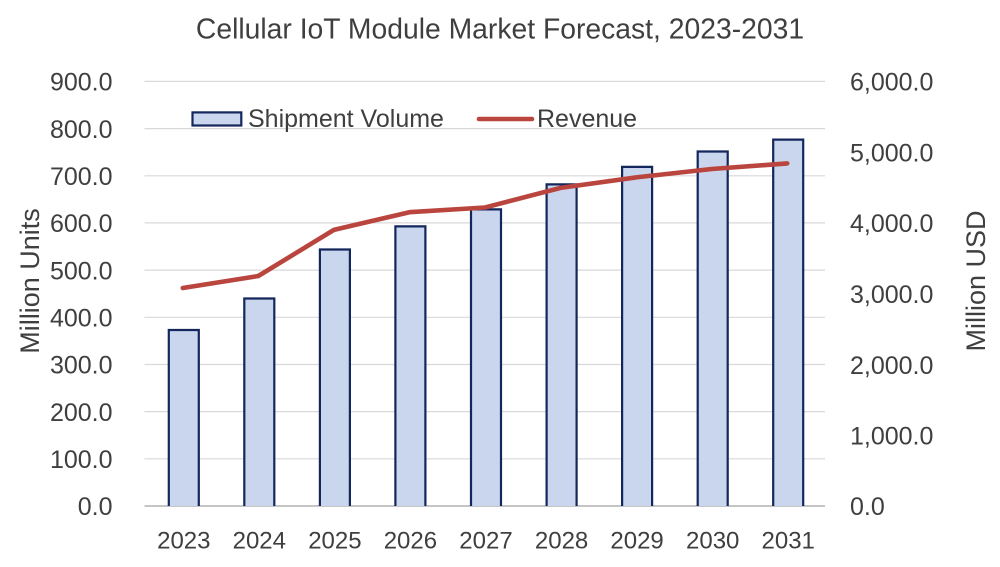 The image size is (1000, 567). I want to click on svg-text: 900.0, so click(81, 83).